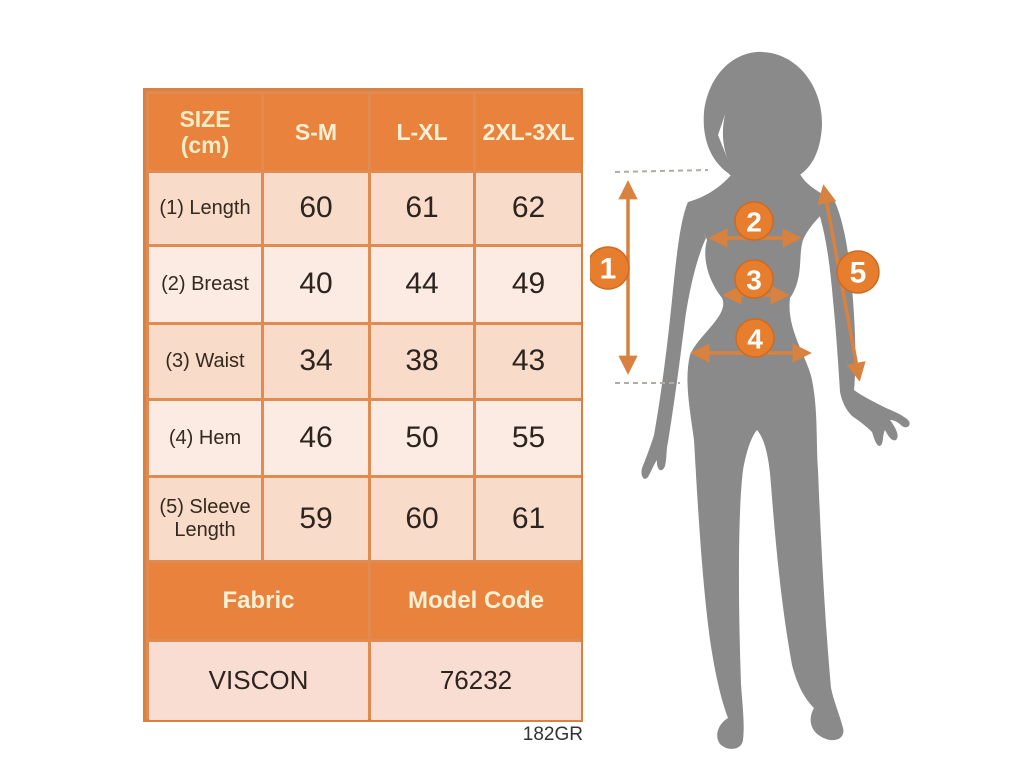 This screenshot has width=1024, height=765. What do you see at coordinates (552, 734) in the screenshot?
I see `model-weight-code: 182GR` at bounding box center [552, 734].